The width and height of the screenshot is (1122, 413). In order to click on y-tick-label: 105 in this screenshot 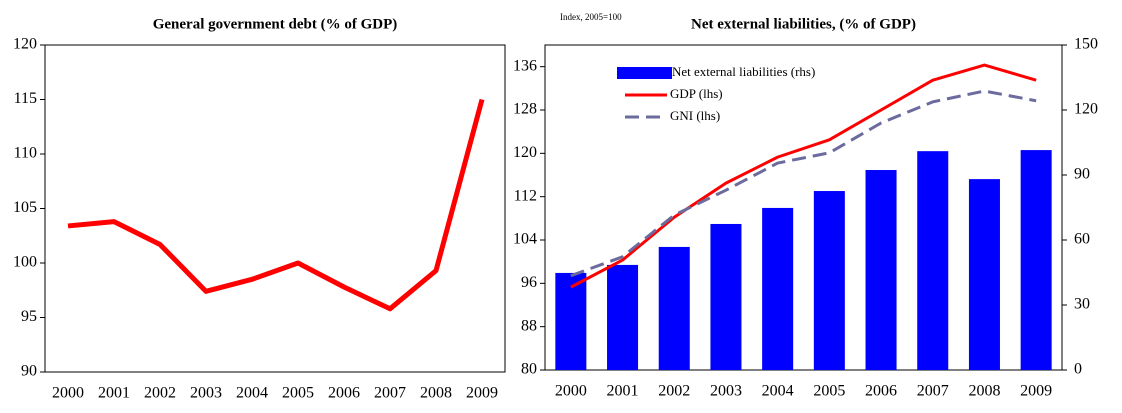, I will do `click(25, 207)`.